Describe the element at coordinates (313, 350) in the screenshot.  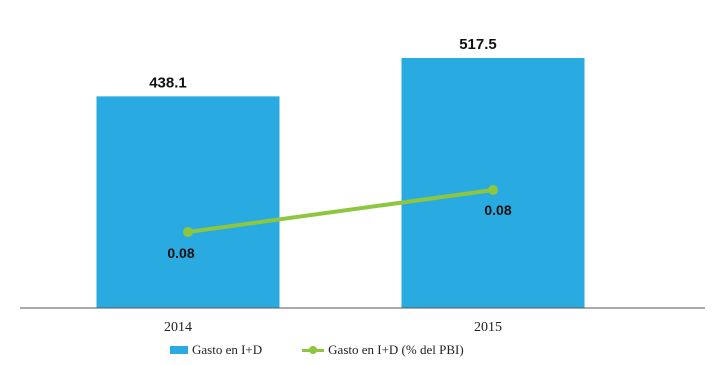
I see `legend-swatch-line` at that location.